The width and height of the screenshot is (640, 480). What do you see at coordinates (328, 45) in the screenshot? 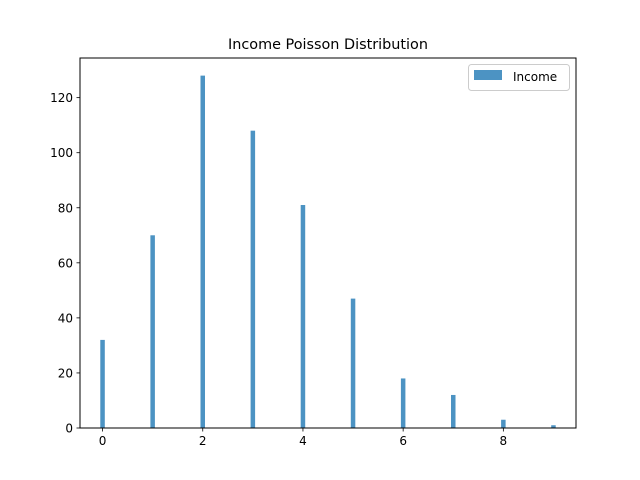
I see `chart-title: Income Poisson Distribution` at bounding box center [328, 45].